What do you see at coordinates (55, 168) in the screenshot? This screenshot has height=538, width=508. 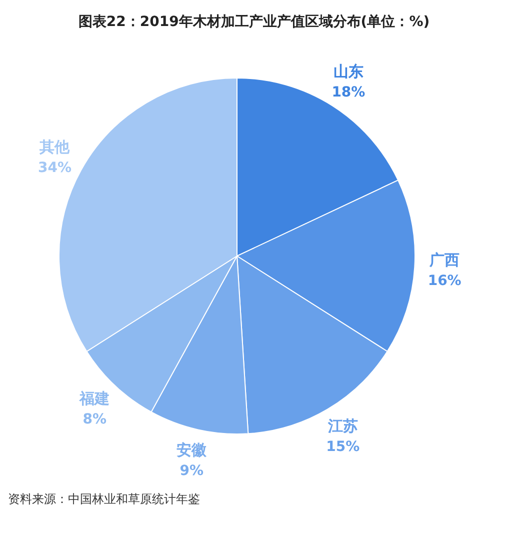 I see `data-label: 34%` at bounding box center [55, 168].